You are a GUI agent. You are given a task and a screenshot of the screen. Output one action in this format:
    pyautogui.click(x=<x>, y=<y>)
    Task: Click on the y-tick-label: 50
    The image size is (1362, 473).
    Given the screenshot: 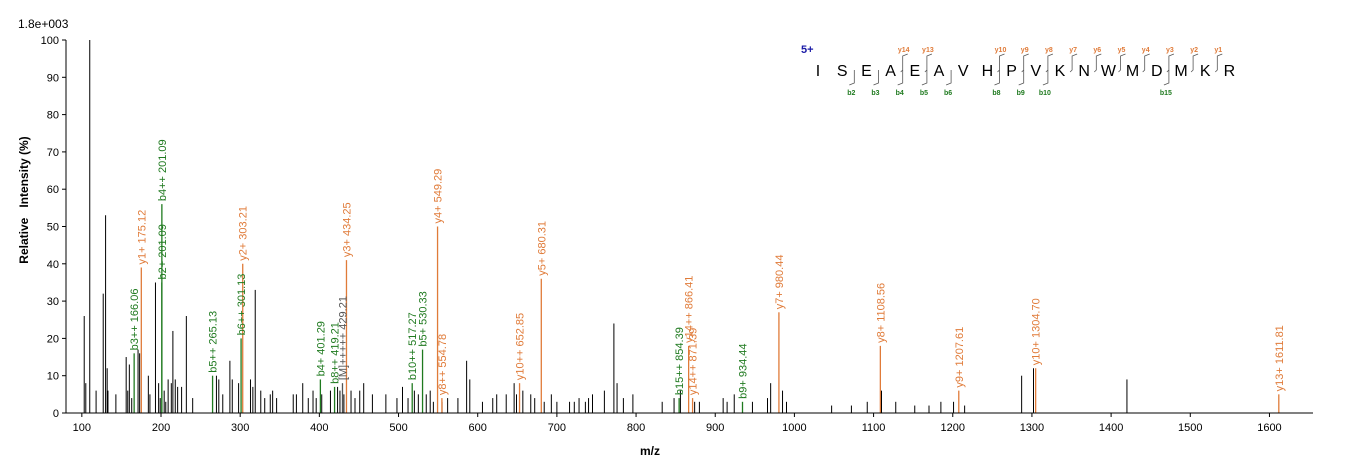 What is the action you would take?
    pyautogui.click(x=53, y=228)
    